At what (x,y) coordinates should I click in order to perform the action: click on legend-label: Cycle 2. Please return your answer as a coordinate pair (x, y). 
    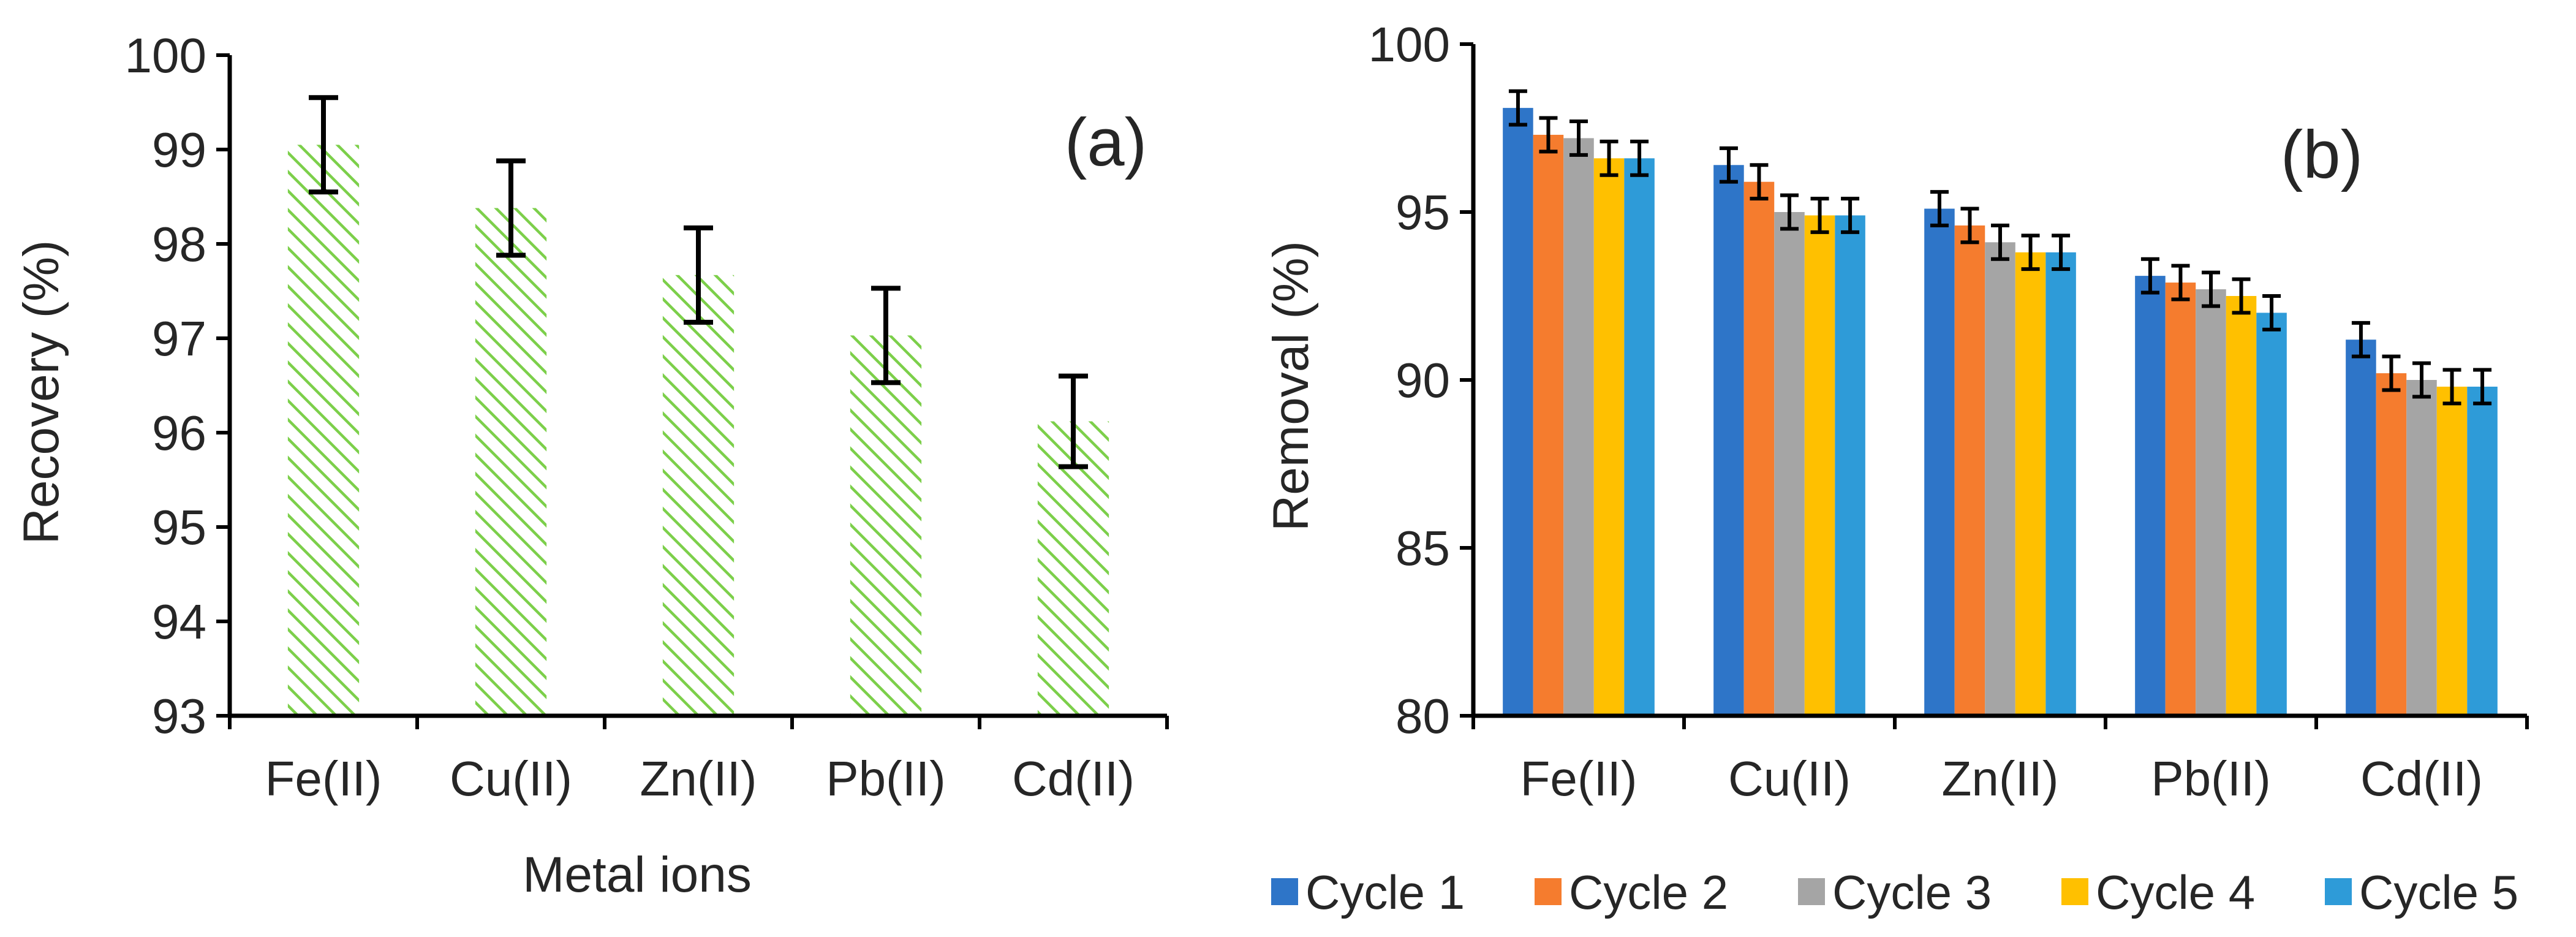
    Looking at the image, I should click on (1648, 892).